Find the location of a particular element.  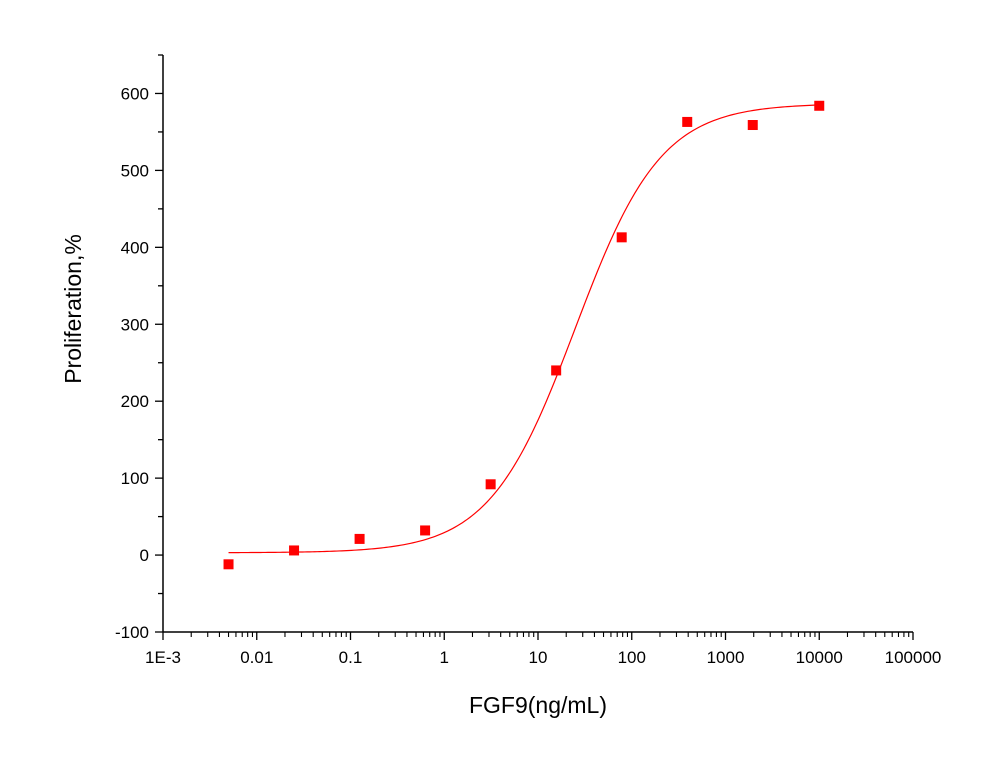

y-tick-label: 200 is located at coordinates (135, 401).